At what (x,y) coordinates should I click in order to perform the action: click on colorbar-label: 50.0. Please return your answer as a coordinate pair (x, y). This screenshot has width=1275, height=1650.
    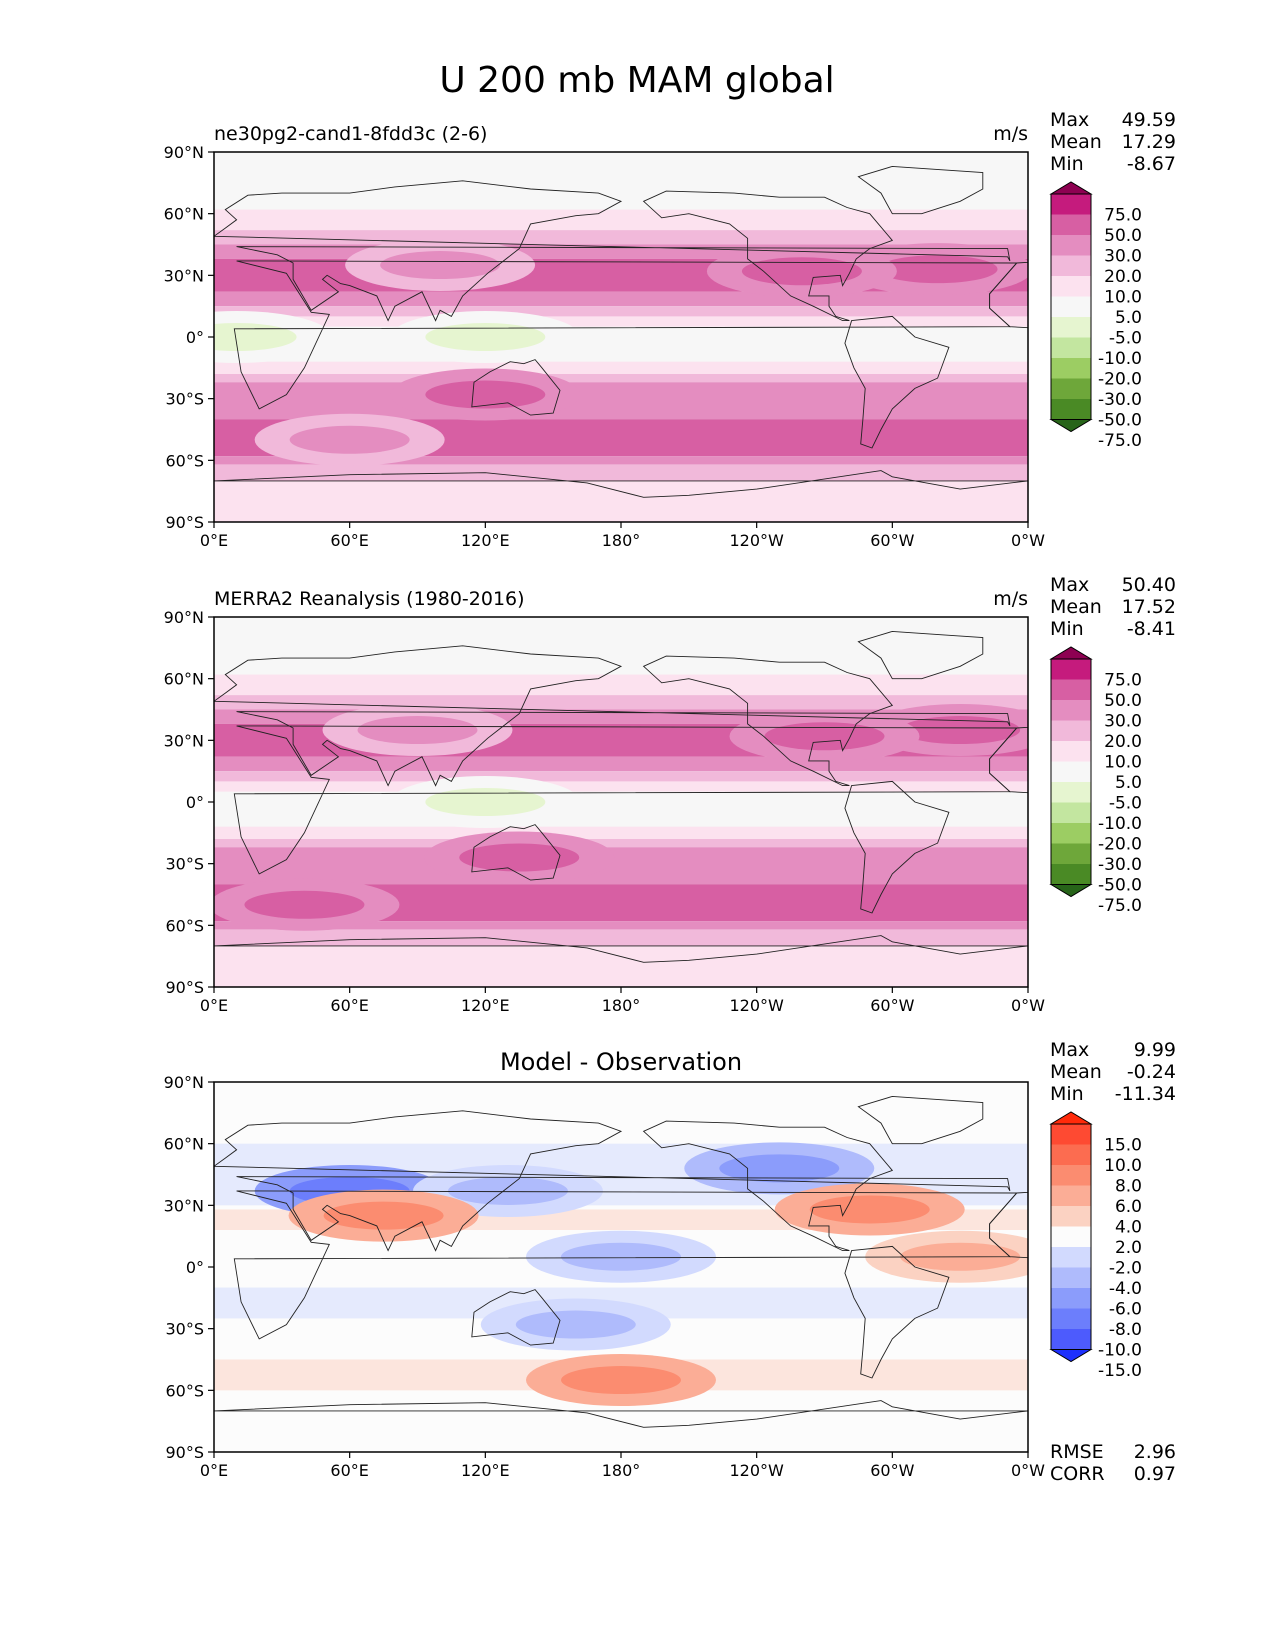
    Looking at the image, I should click on (1123, 236).